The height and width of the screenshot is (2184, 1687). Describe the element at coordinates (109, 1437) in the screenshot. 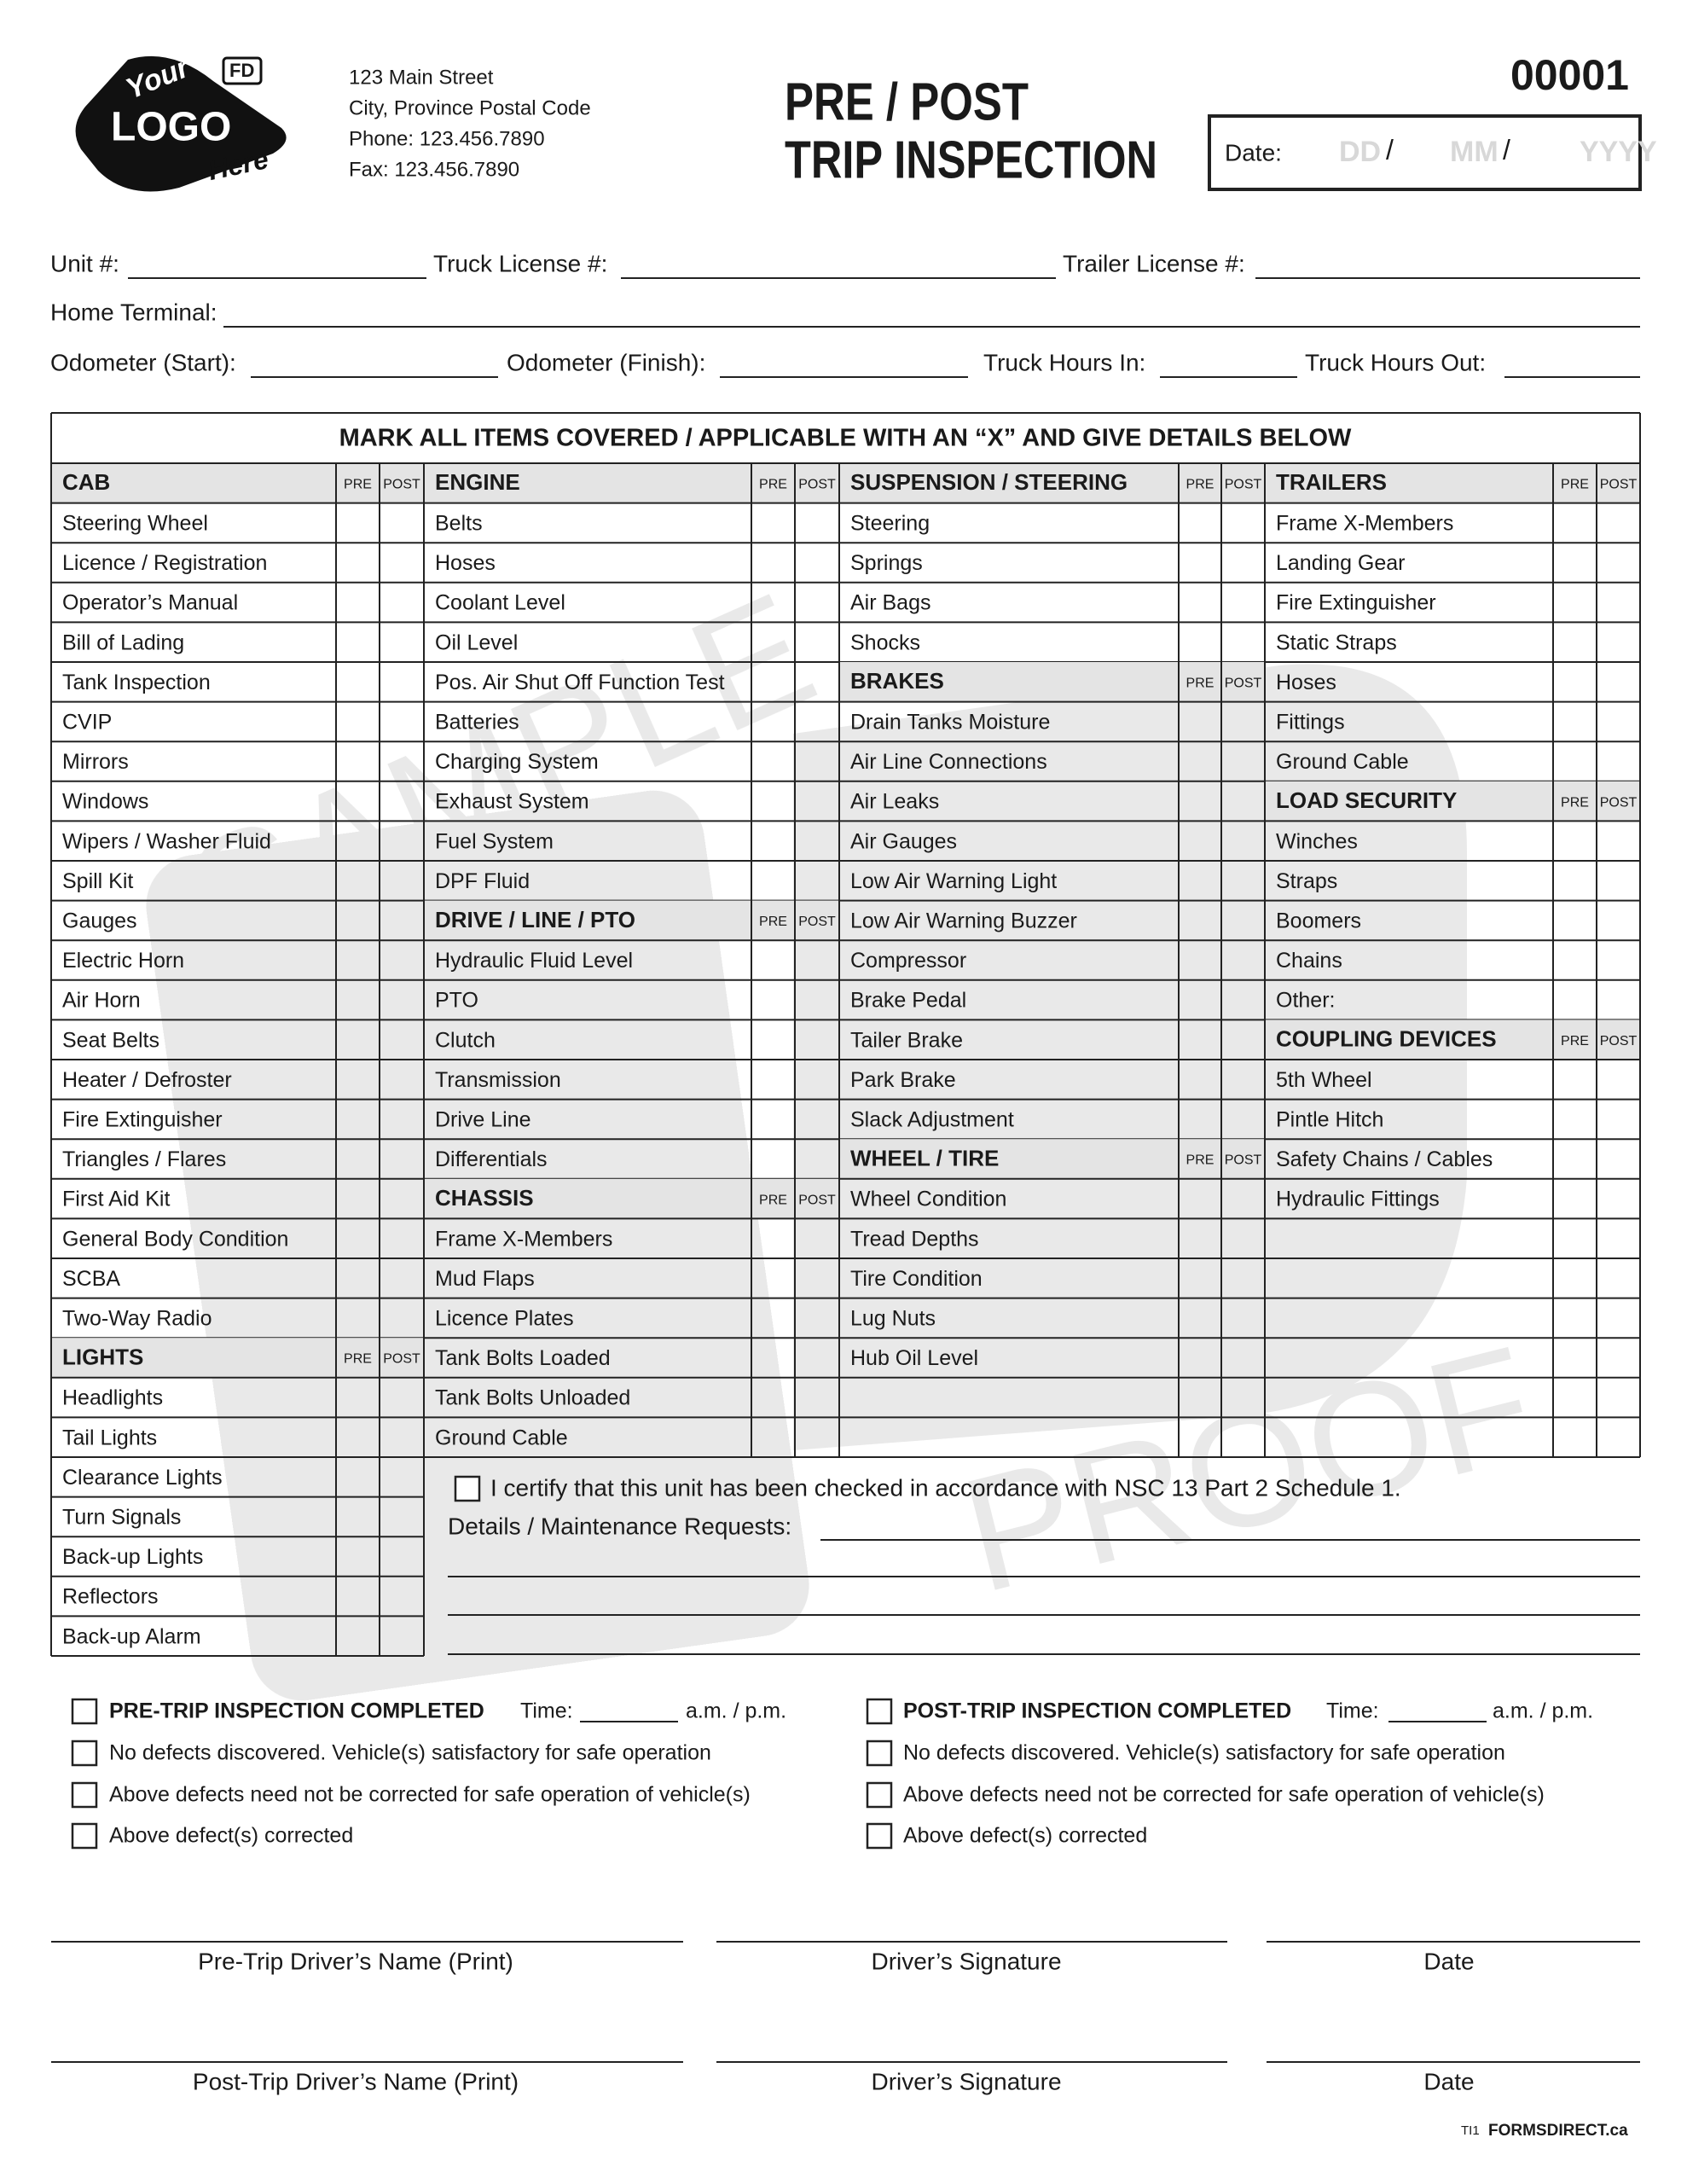

I see `inspection-item: Tail Lights` at that location.